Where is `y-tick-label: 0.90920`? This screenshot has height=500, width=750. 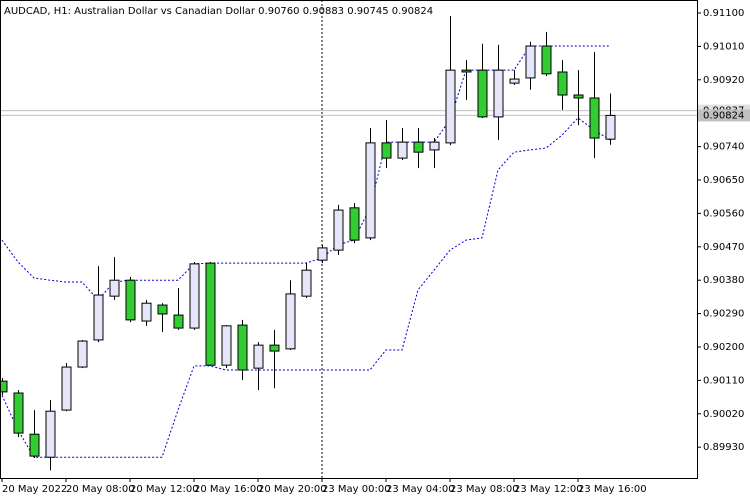
y-tick-label: 0.90920 is located at coordinates (723, 80).